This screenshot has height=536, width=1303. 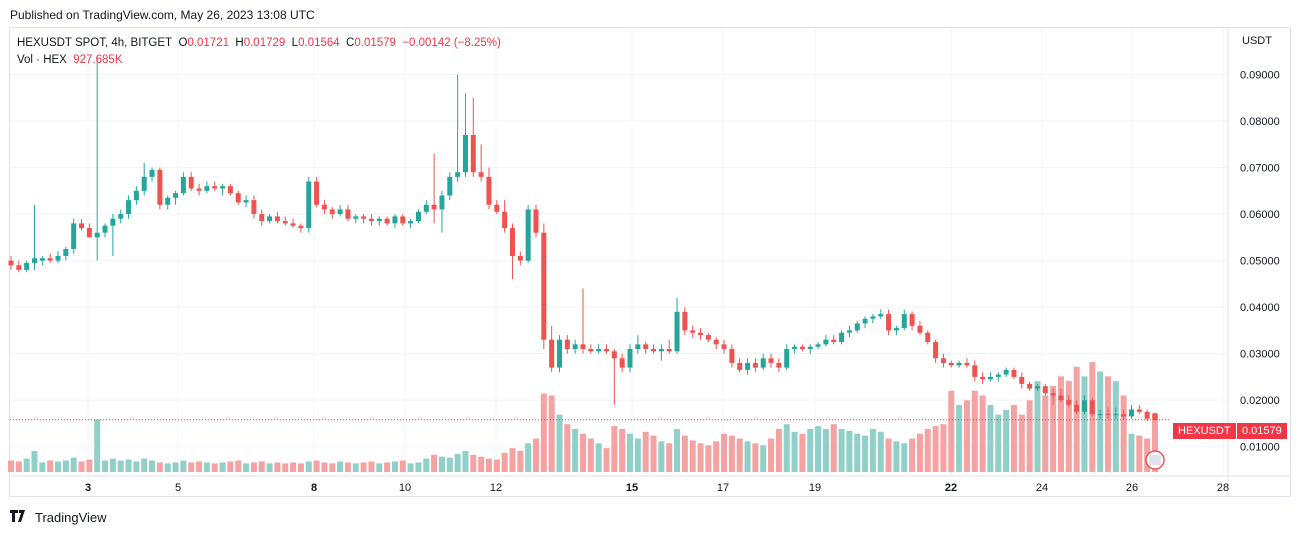 I want to click on x-tick-label: 3, so click(x=88, y=488).